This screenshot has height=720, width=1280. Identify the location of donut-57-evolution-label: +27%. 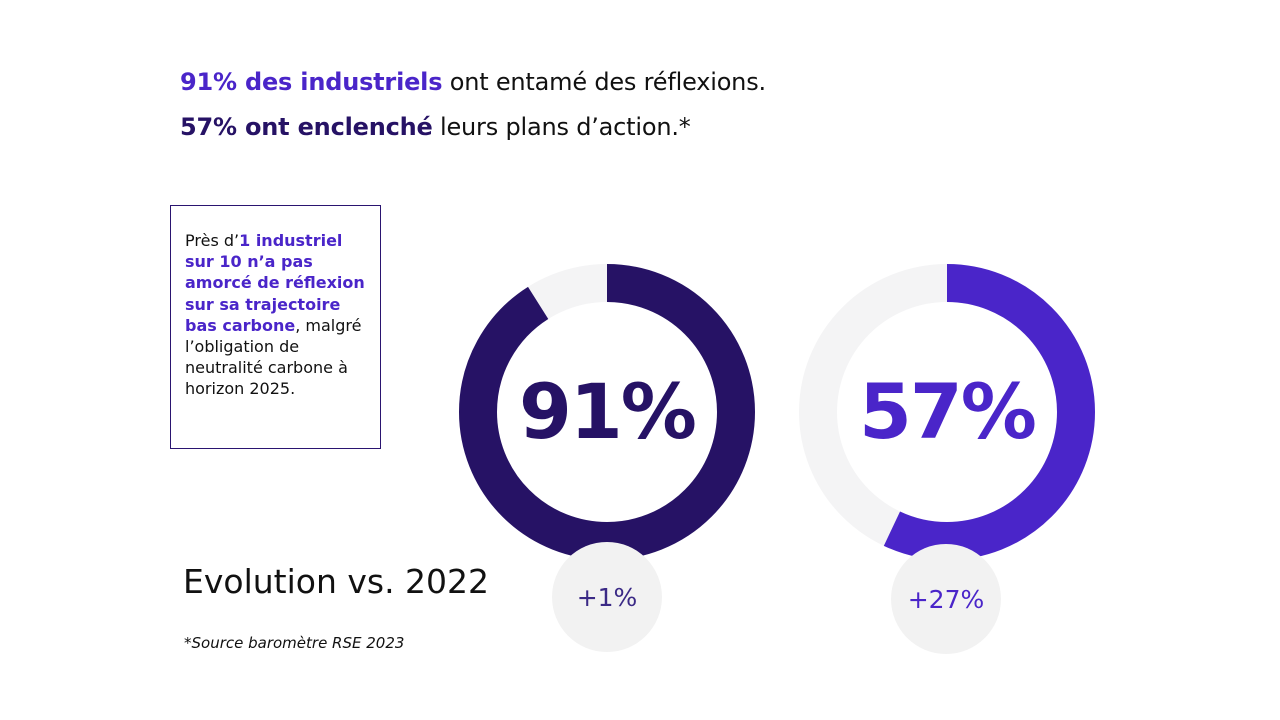
(946, 599).